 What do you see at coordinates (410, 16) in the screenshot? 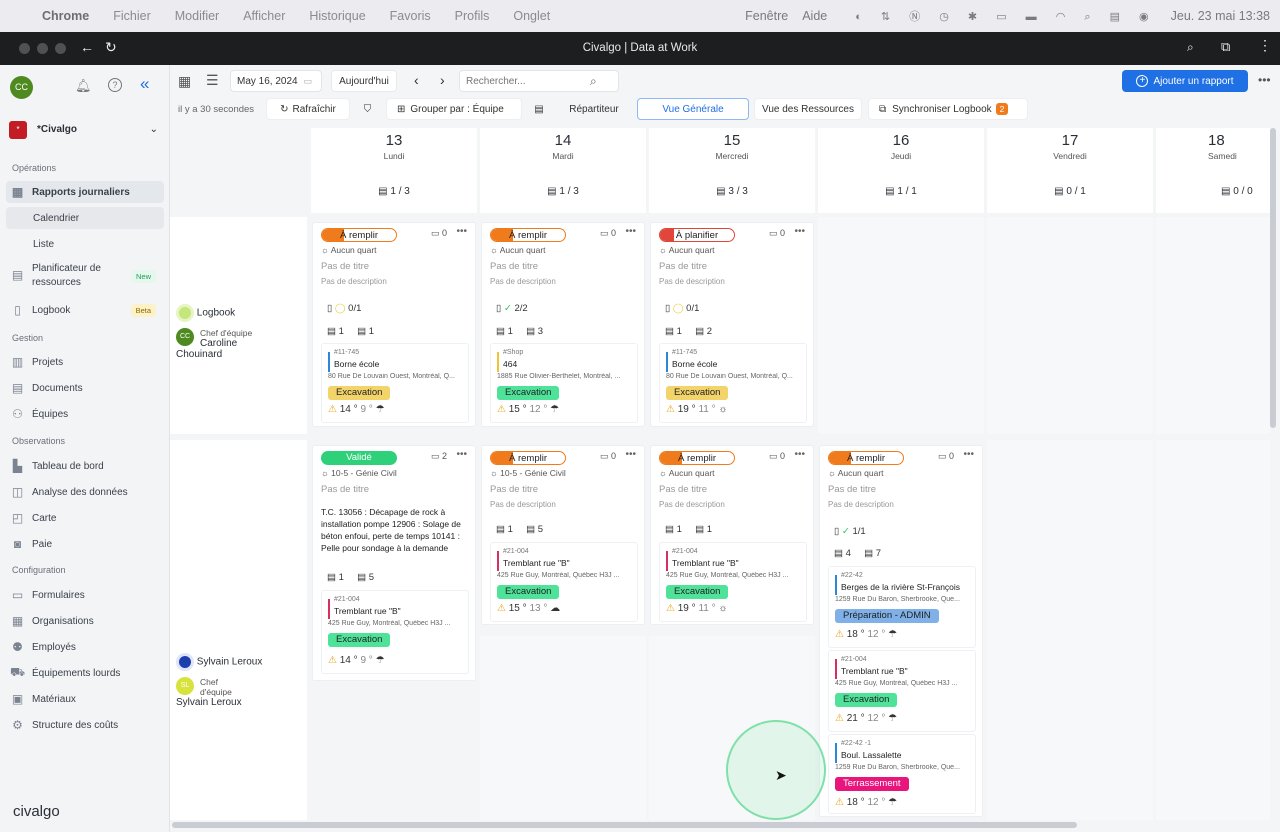
I see `menu-favoris: Favoris` at bounding box center [410, 16].